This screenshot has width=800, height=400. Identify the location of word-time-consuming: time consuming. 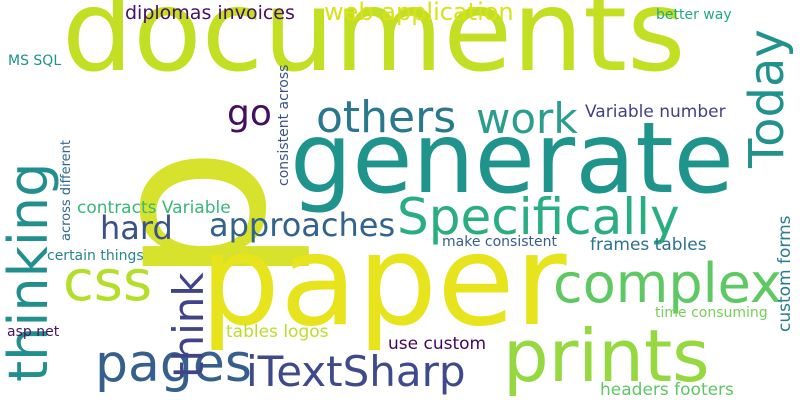
(711, 313).